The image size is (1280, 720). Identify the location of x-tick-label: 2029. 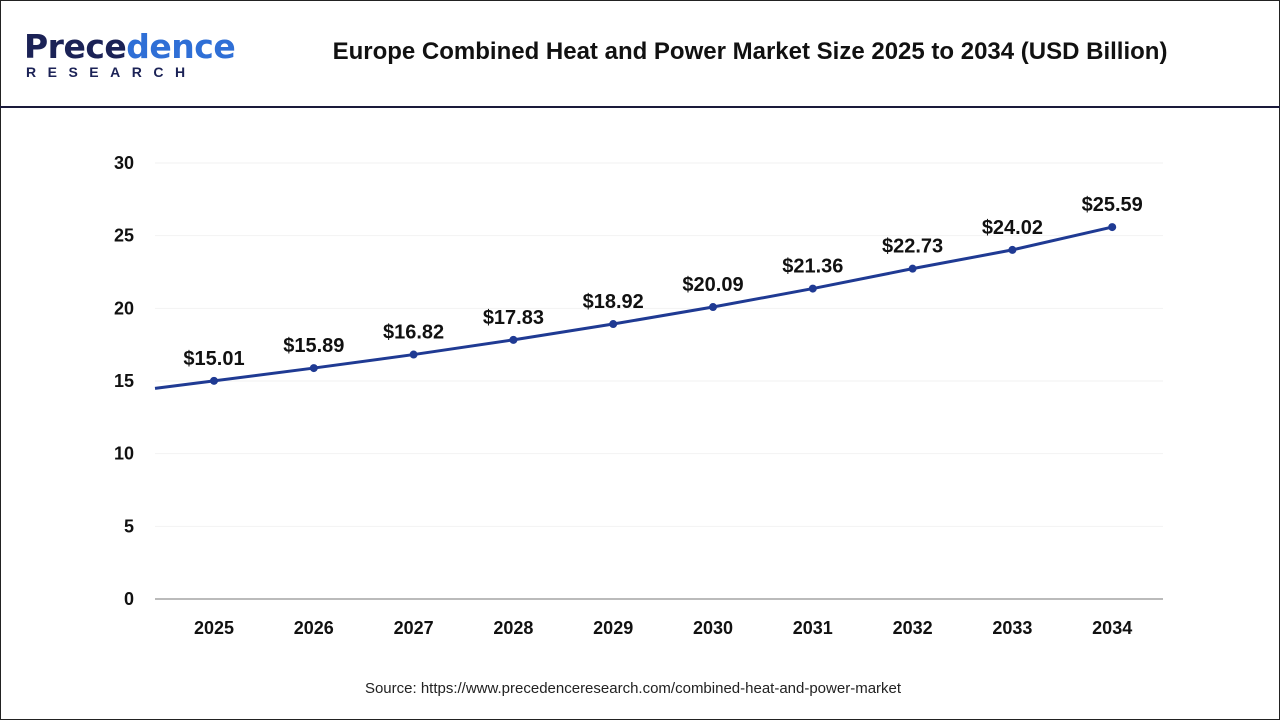
(613, 628).